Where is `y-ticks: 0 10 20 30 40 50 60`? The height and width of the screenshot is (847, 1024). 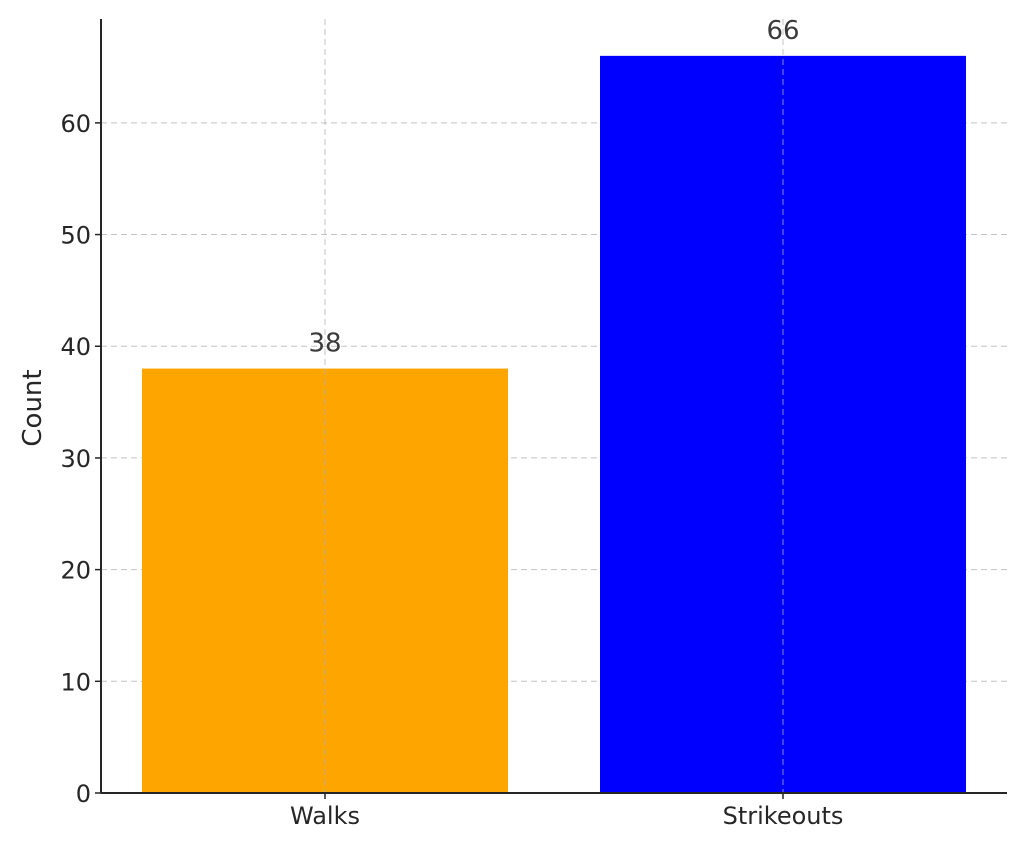
y-ticks: 0 10 20 30 40 50 60 is located at coordinates (80, 459).